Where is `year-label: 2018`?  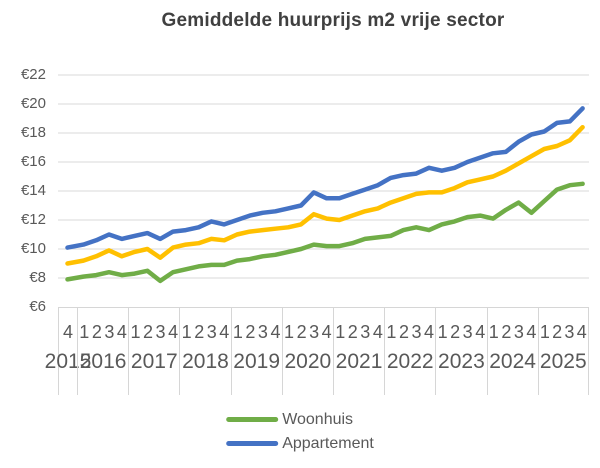 year-label: 2018 is located at coordinates (205, 361).